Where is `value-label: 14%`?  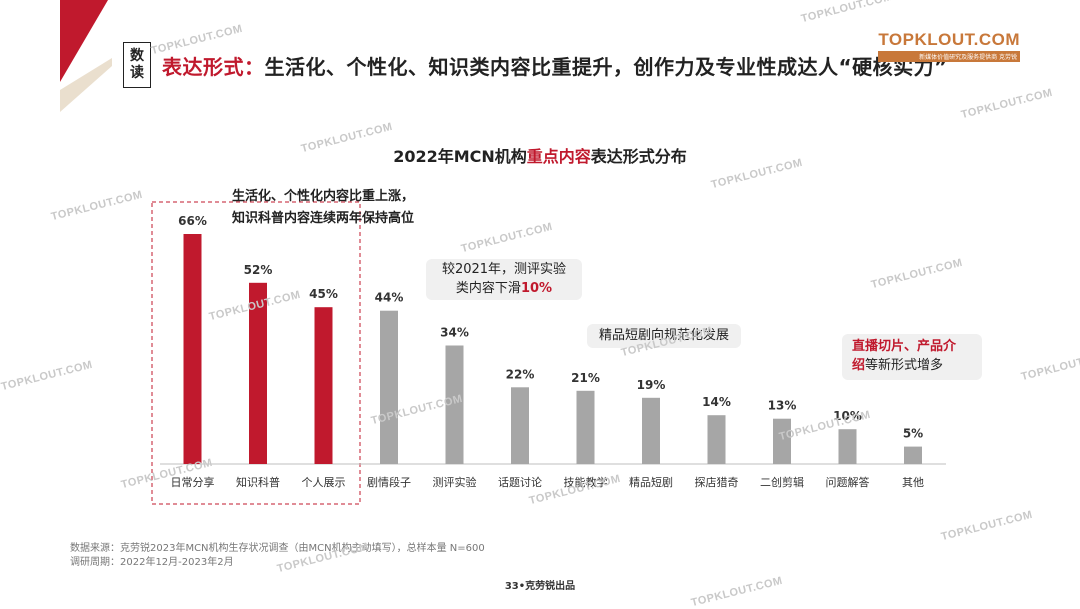
value-label: 14% is located at coordinates (716, 402).